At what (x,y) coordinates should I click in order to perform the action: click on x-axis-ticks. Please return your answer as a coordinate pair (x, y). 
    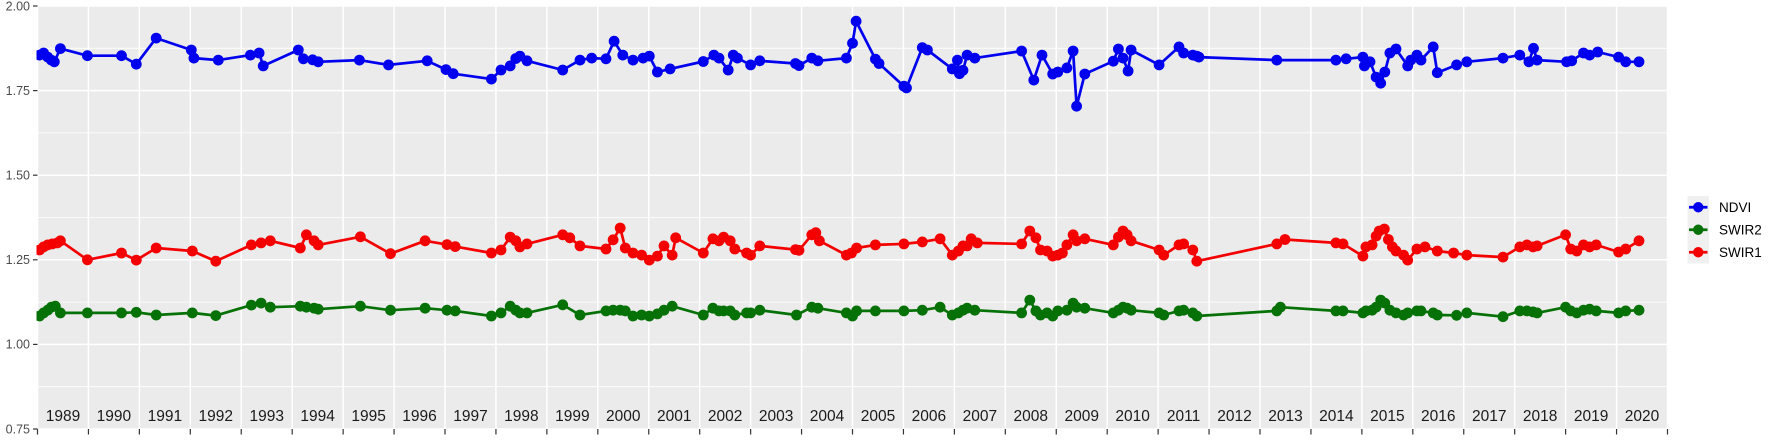
    Looking at the image, I should click on (852, 432).